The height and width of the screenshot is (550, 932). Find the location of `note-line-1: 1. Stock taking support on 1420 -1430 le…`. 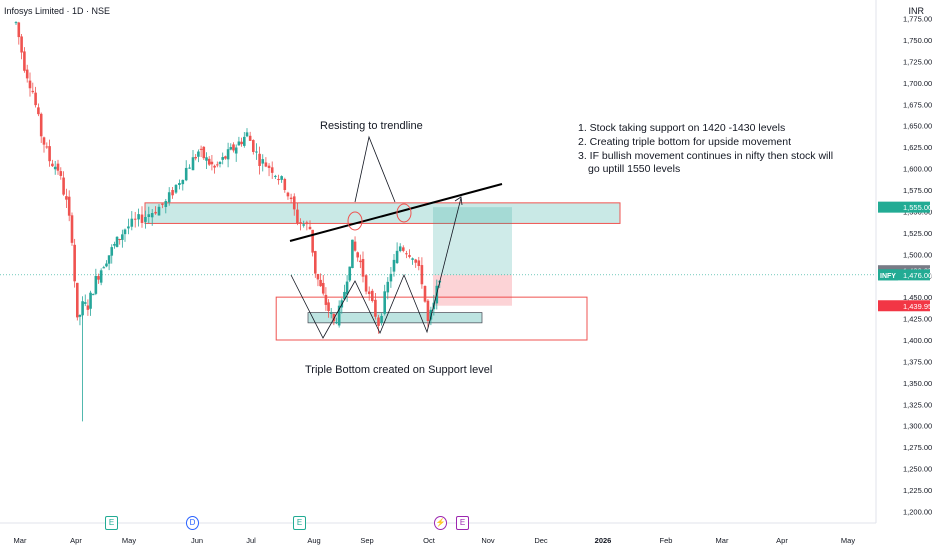

note-line-1: 1. Stock taking support on 1420 -1430 le… is located at coordinates (681, 128).